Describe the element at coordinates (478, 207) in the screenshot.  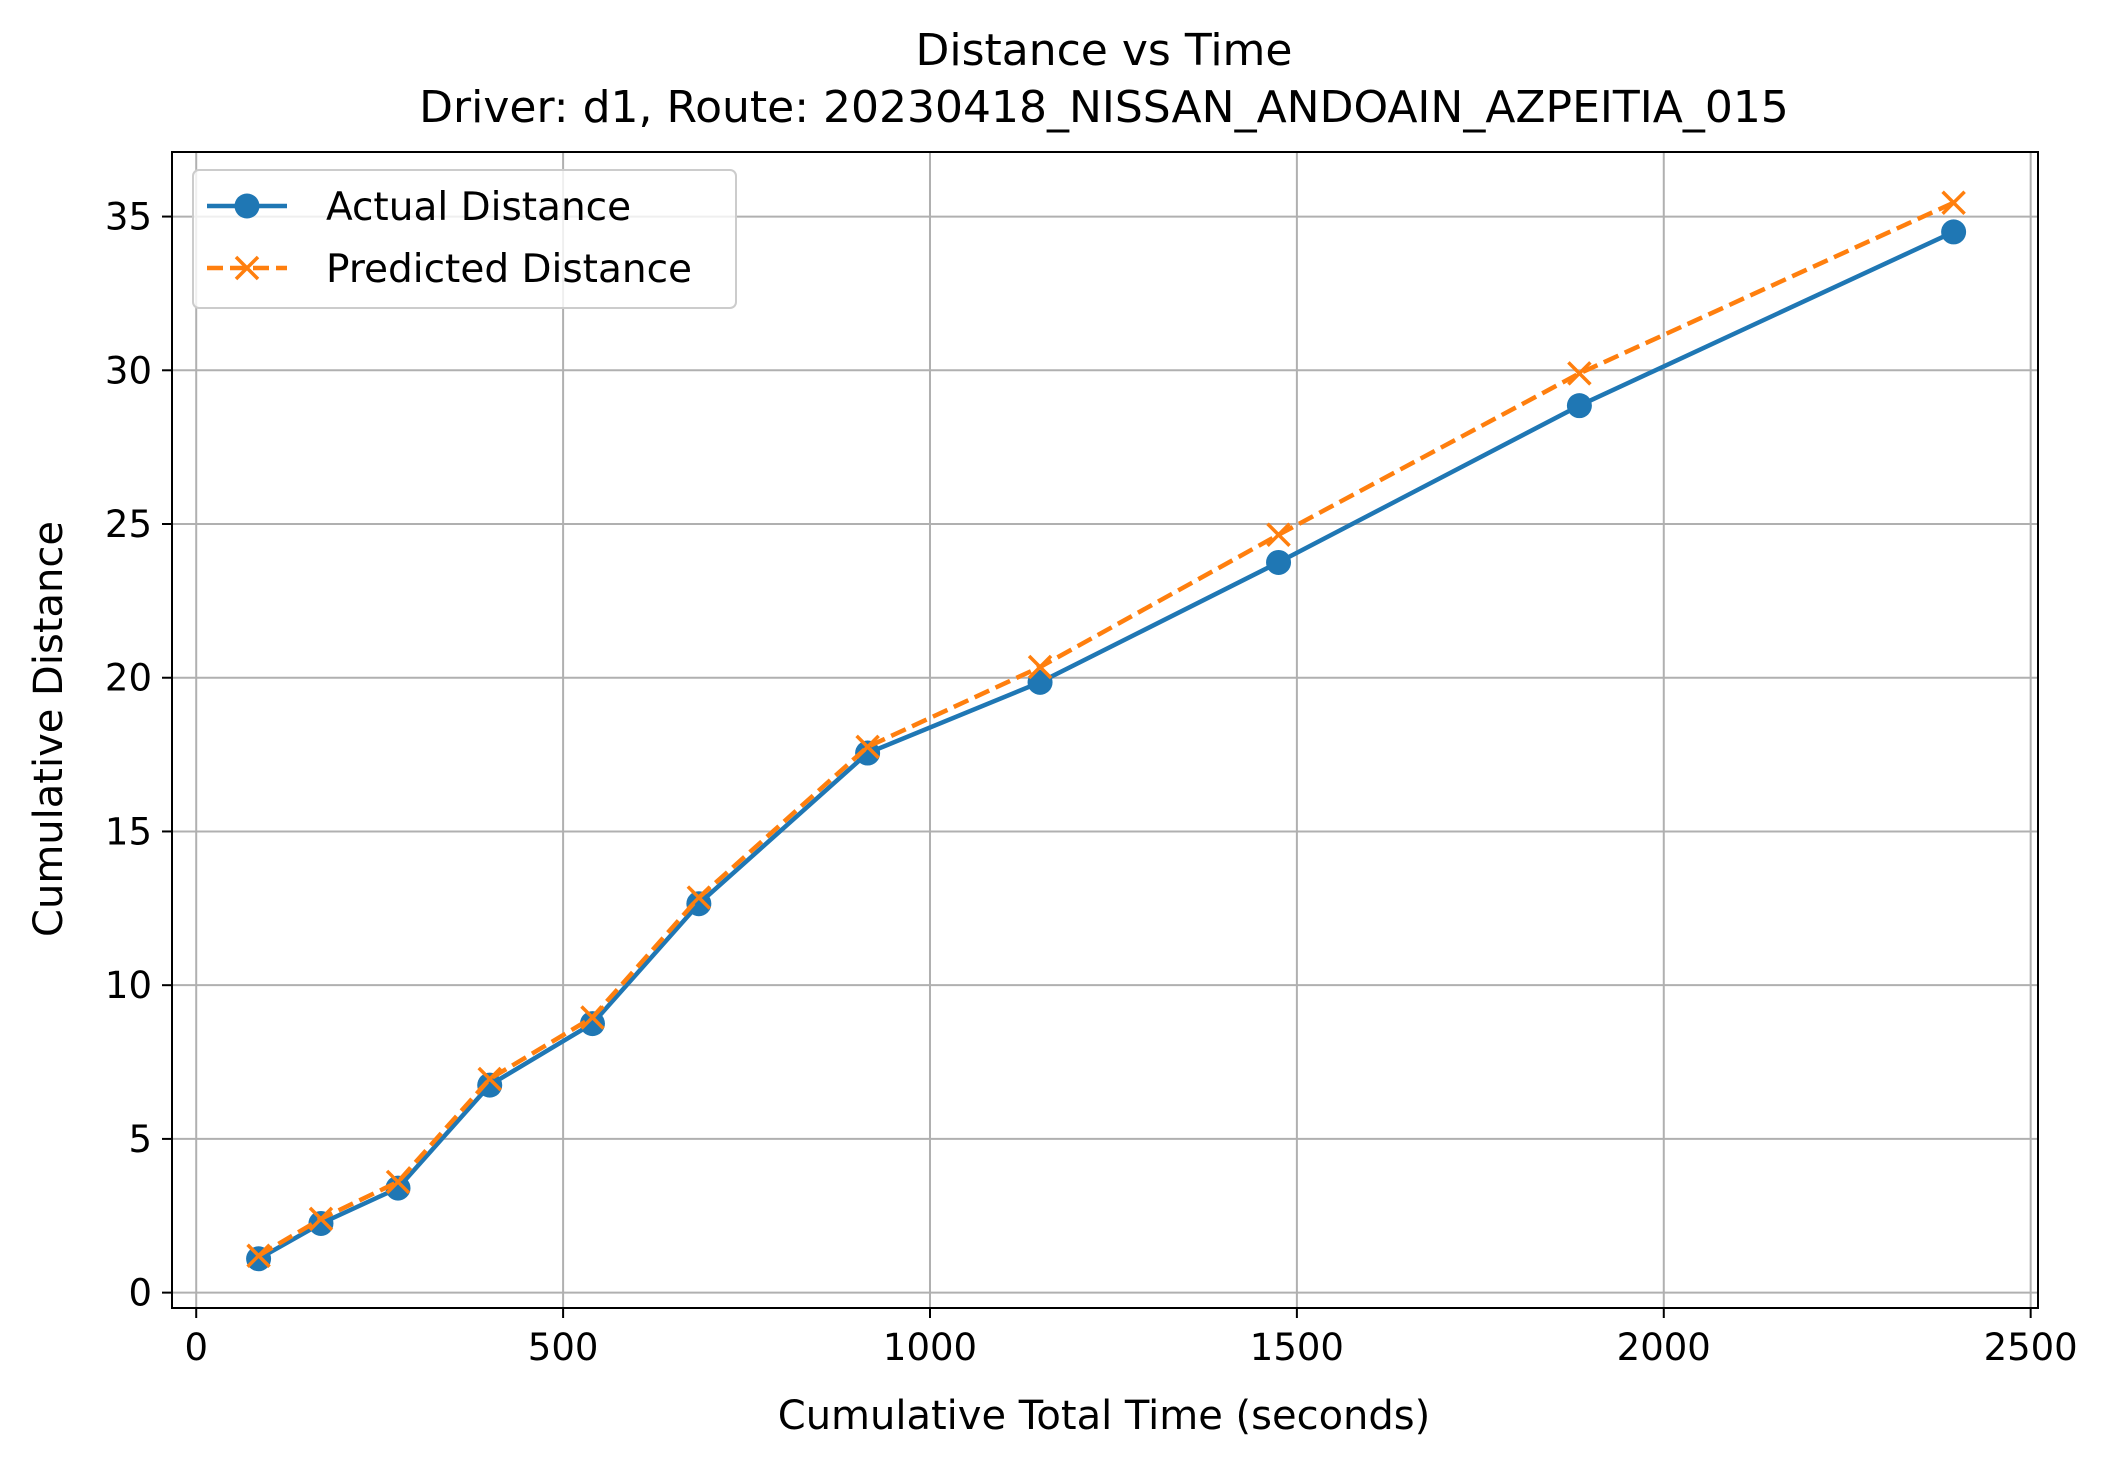
I see `legend-label: Actual Distance` at that location.